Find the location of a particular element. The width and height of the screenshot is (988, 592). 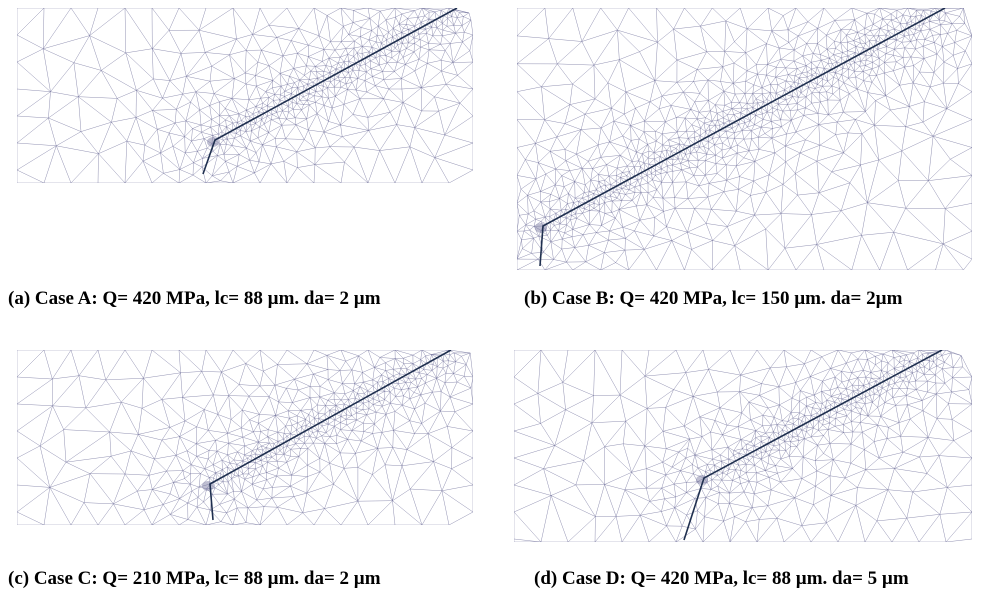

mesh-panel-a is located at coordinates (245, 95).